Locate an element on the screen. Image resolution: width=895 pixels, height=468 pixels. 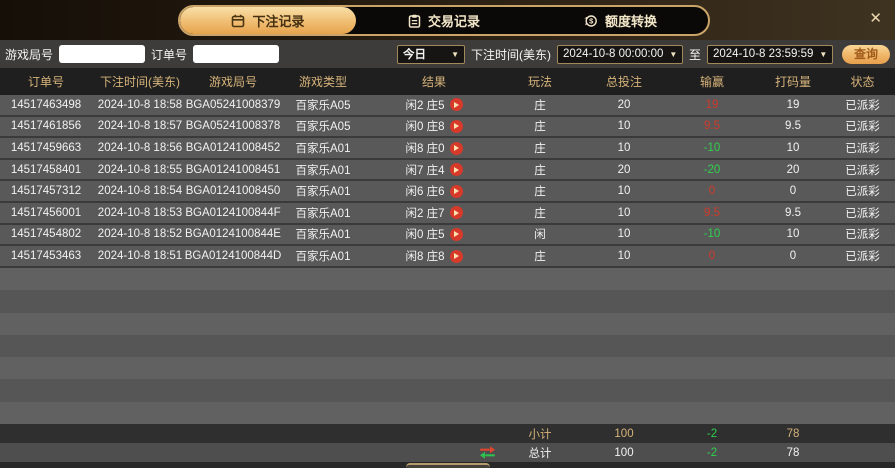
cell-win-loss: 9.5 is located at coordinates (712, 126).